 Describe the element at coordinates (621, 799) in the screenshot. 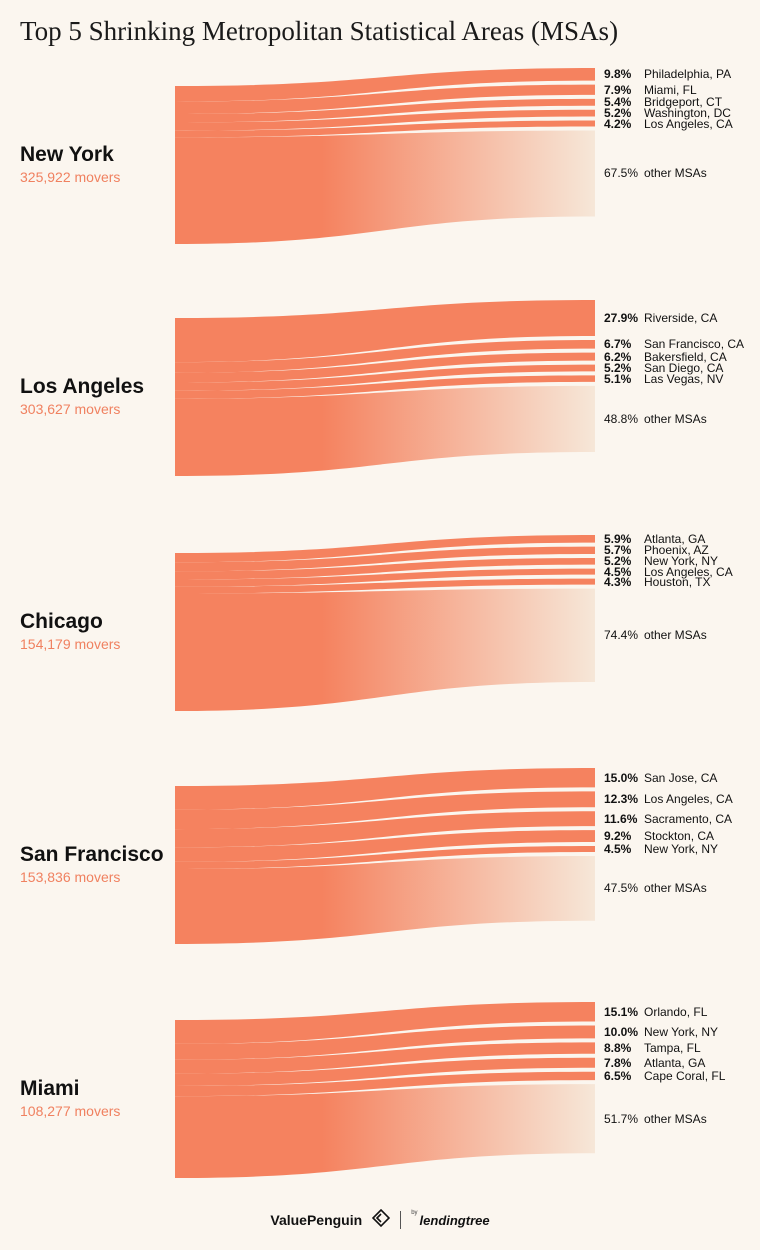

I see `destination-percent: 12.3%` at that location.